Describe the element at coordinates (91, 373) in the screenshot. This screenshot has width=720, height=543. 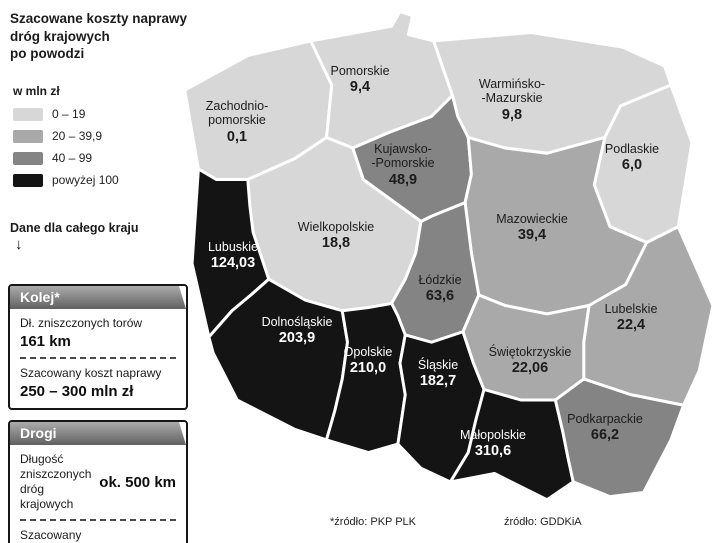
I see `rail-row2-label: Szacowany koszt naprawy` at that location.